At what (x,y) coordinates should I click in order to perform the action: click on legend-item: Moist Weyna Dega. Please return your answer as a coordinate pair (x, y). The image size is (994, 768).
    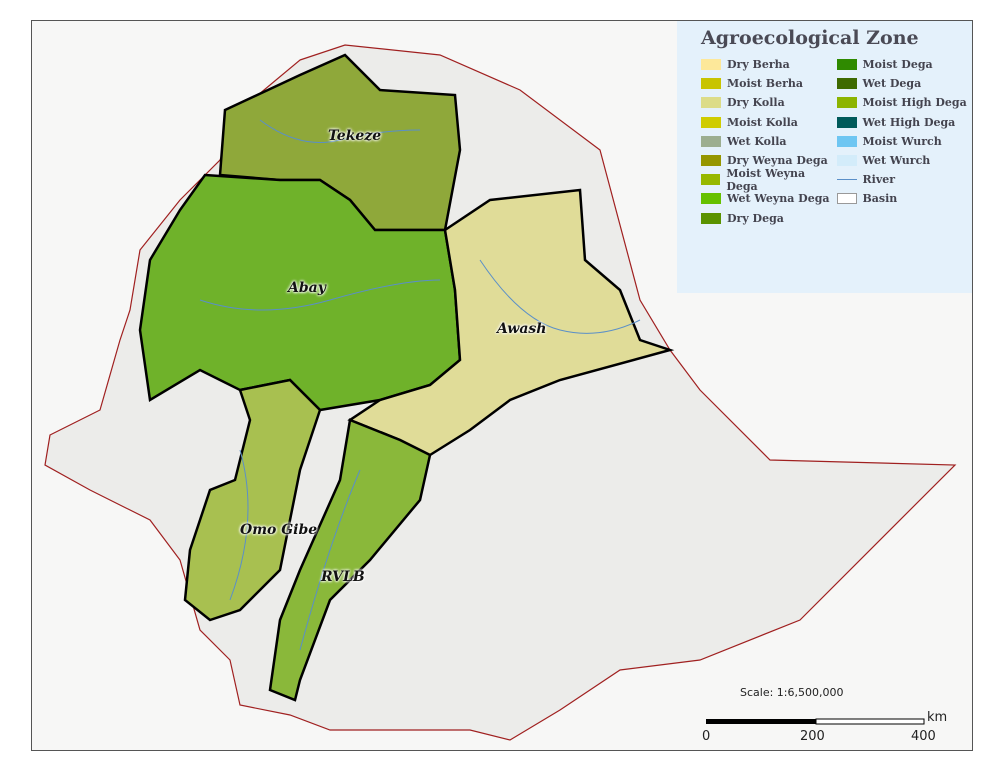
    Looking at the image, I should click on (769, 180).